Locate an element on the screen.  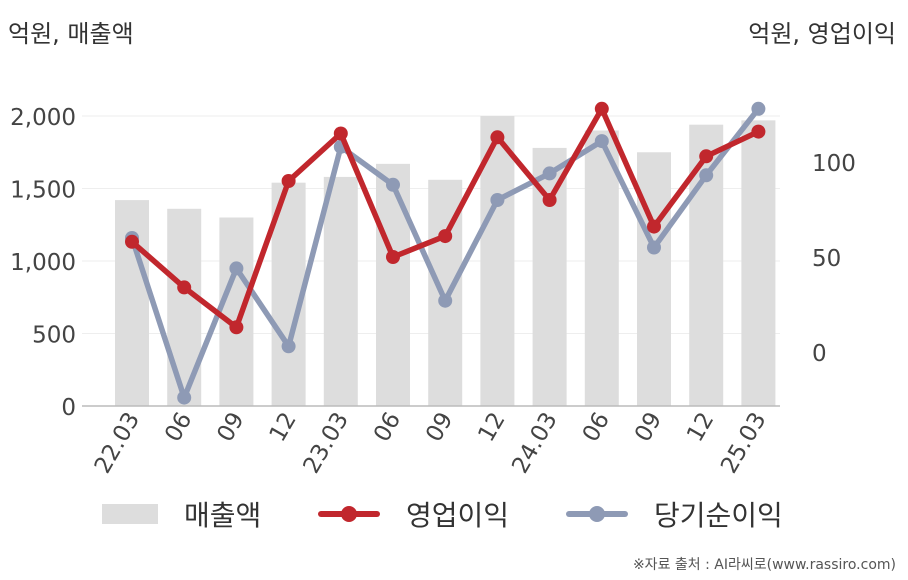
x-tick-label: 24.03 is located at coordinates (534, 443).